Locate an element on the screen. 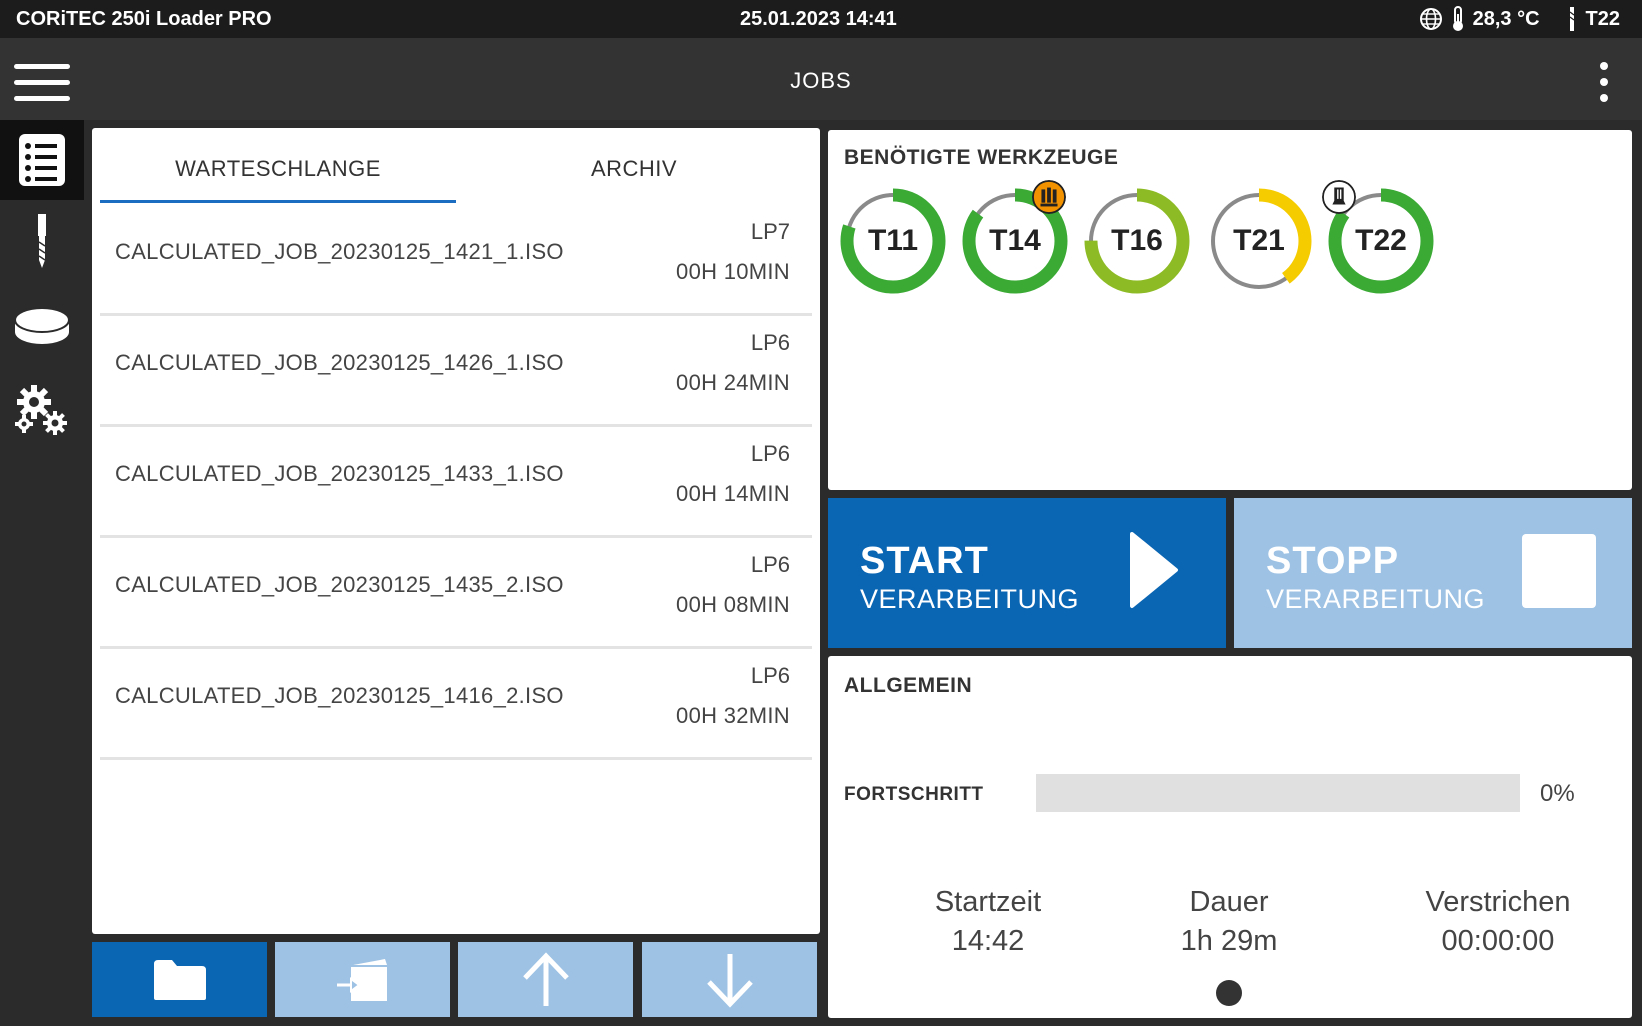  job-name: CALCULATED_JOB_20230125_1435_2.ISO is located at coordinates (339, 584).